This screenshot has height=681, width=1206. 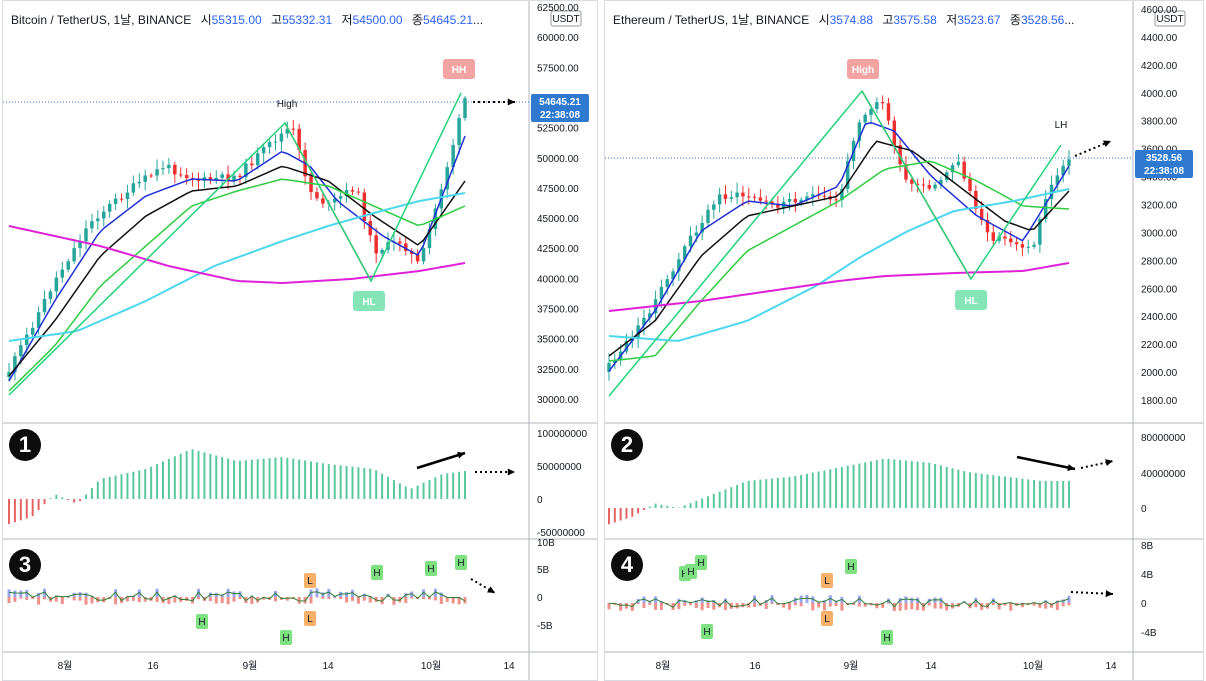 I want to click on date-axis-label: 16, so click(x=153, y=666).